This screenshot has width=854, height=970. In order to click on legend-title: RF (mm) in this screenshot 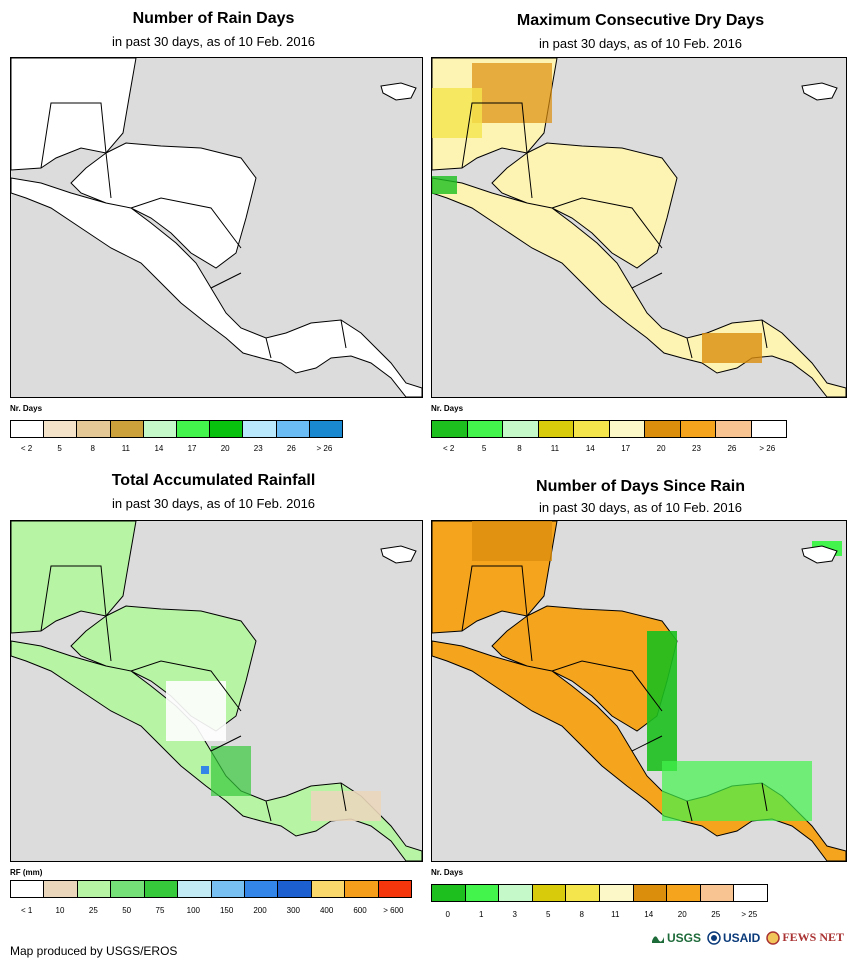, I will do `click(26, 872)`.